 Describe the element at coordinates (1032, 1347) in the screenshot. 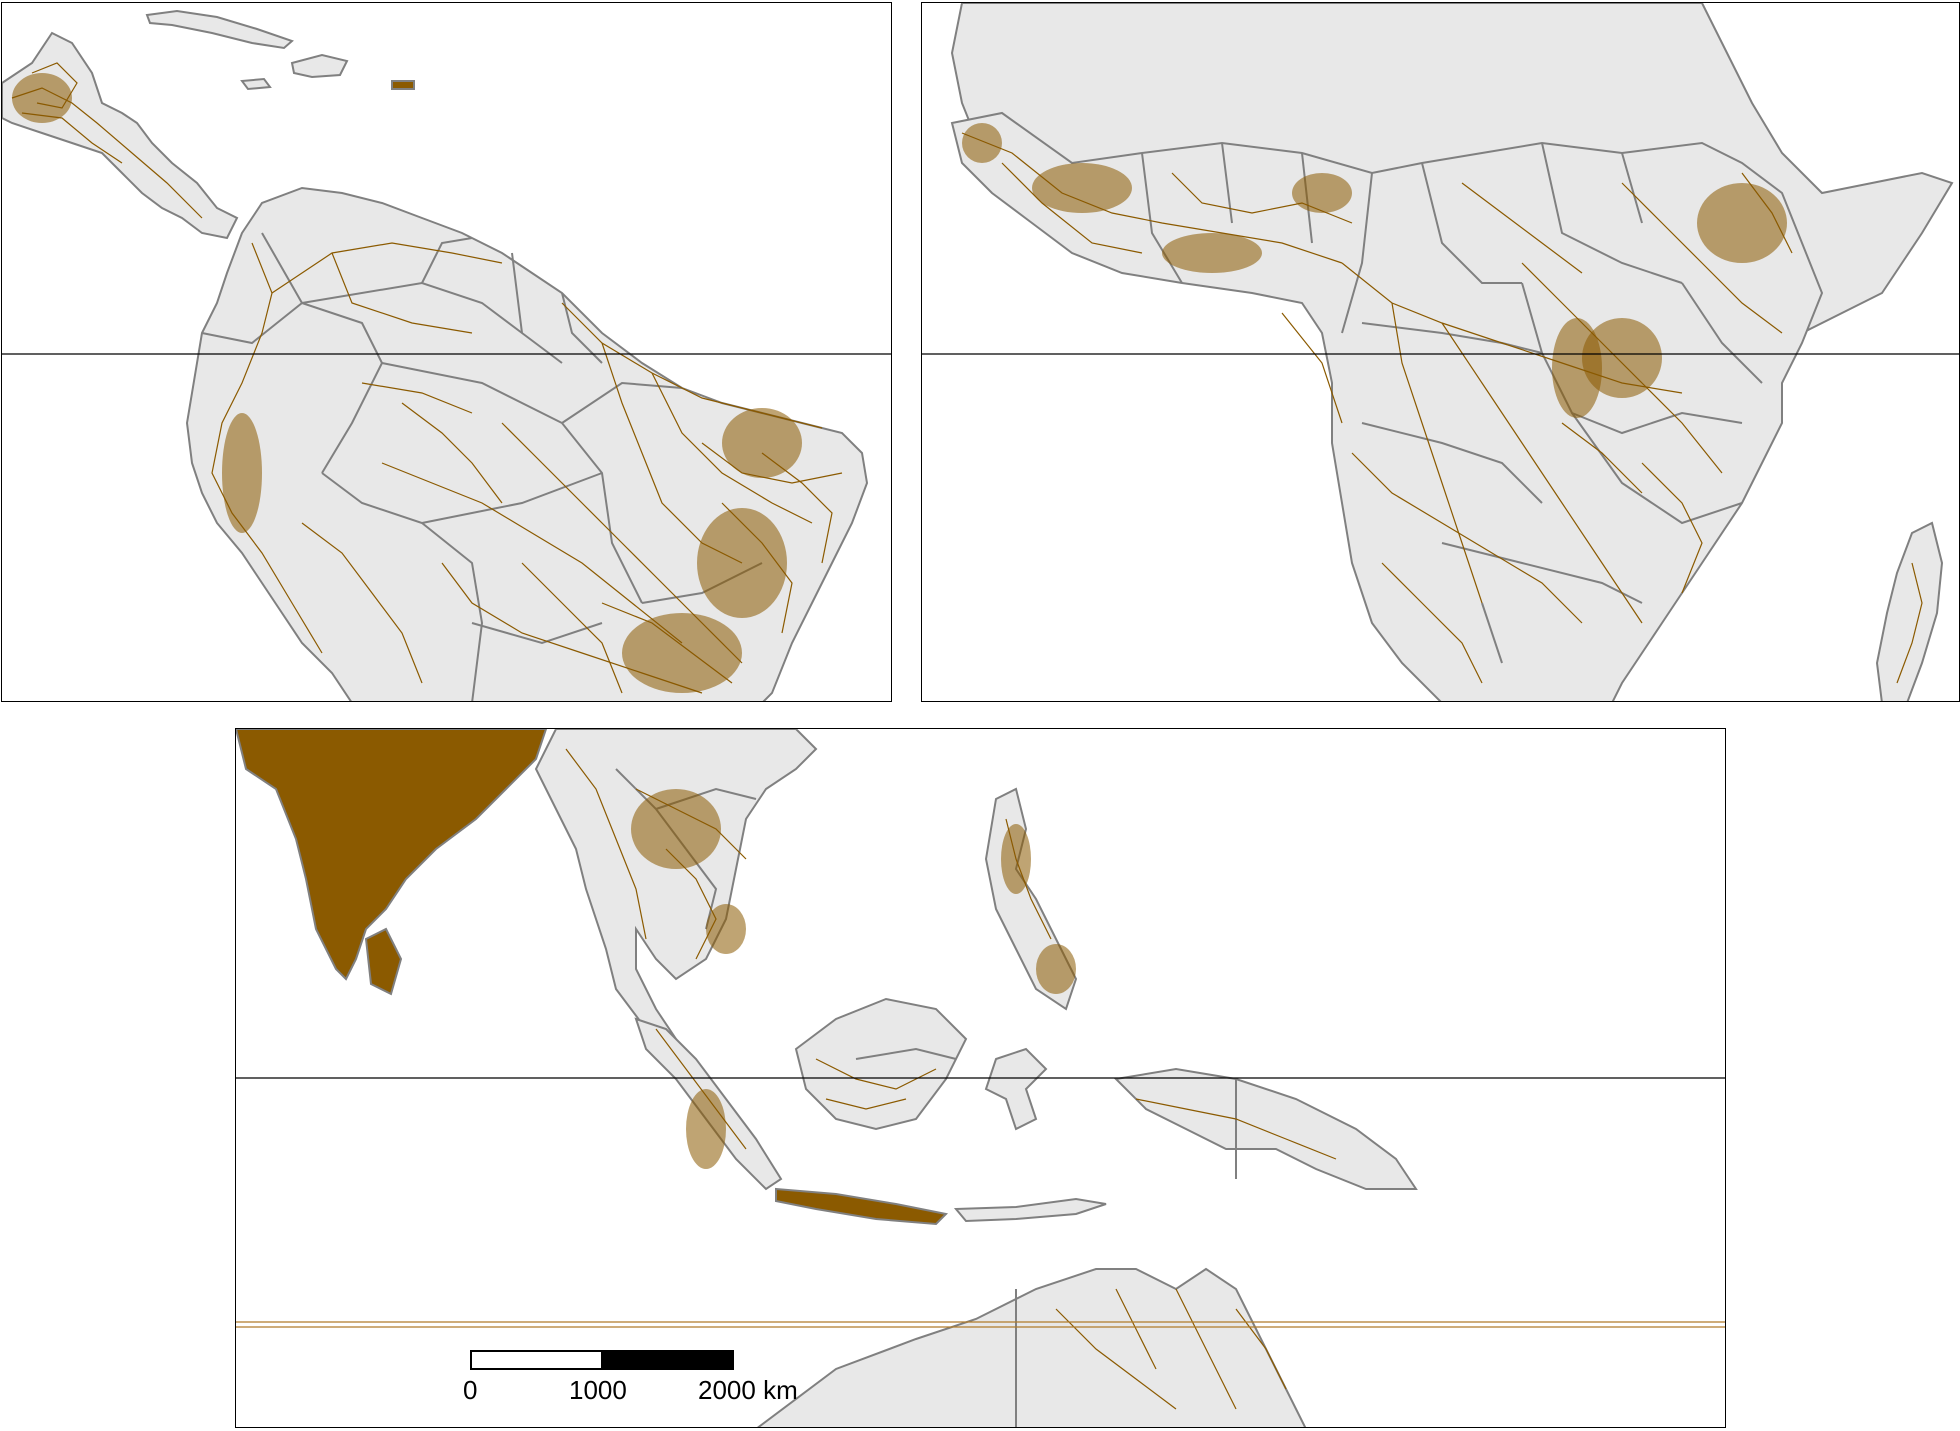

I see `land-australia` at that location.